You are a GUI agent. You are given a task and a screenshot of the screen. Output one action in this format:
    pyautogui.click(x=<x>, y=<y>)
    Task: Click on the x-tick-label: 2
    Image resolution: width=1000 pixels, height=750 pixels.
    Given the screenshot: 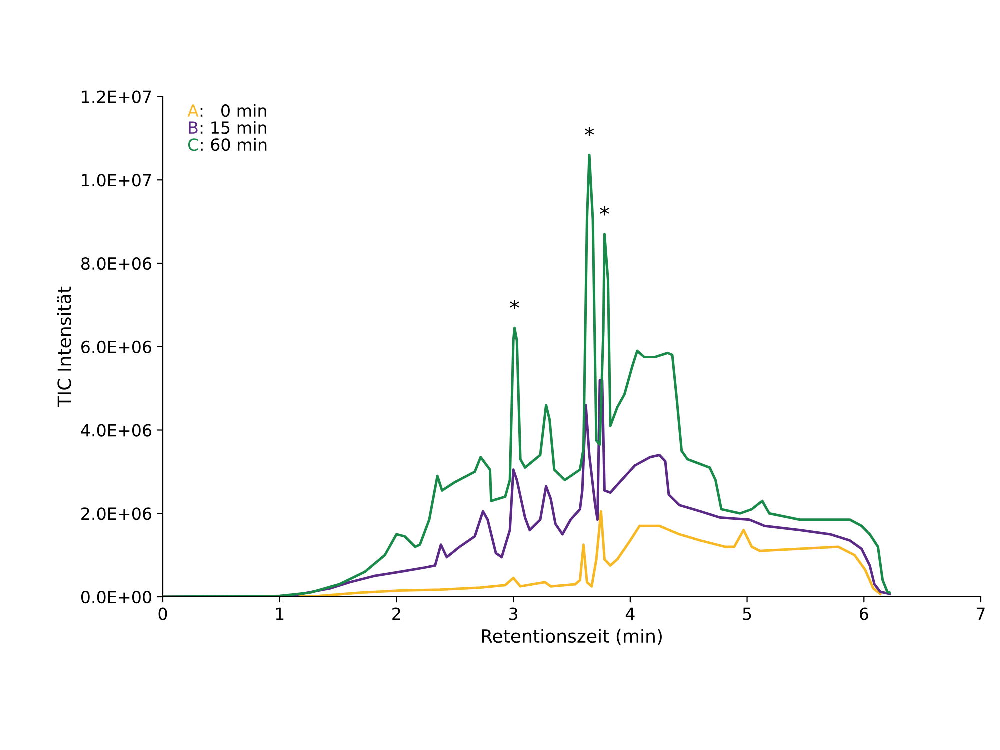 What is the action you would take?
    pyautogui.click(x=396, y=614)
    